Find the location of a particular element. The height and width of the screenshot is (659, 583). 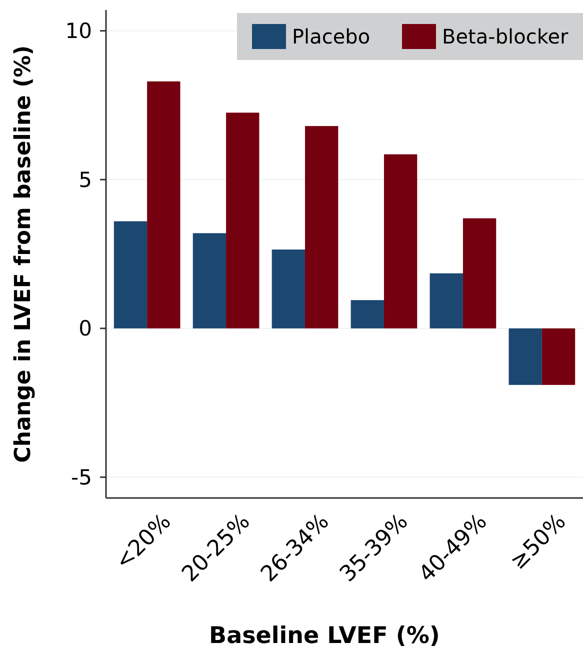

y-tick-label: 10 is located at coordinates (78, 31).